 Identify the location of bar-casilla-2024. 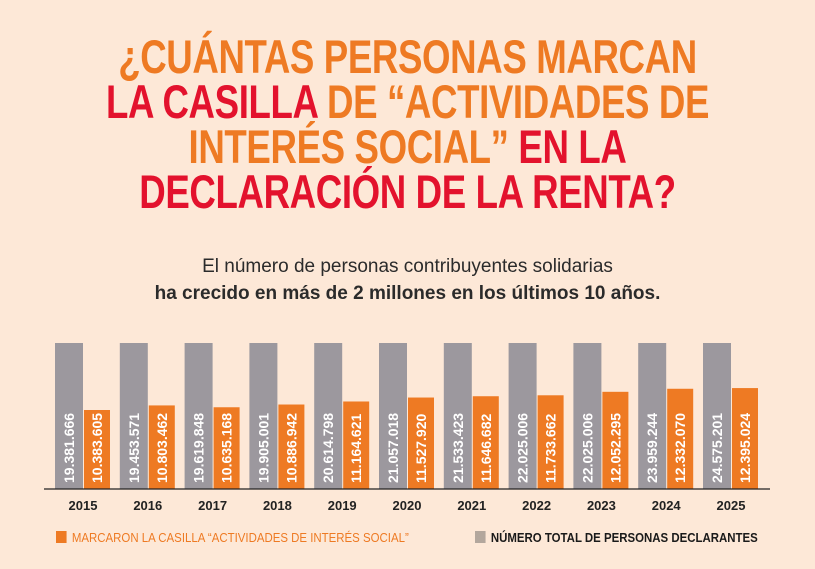
(680, 438).